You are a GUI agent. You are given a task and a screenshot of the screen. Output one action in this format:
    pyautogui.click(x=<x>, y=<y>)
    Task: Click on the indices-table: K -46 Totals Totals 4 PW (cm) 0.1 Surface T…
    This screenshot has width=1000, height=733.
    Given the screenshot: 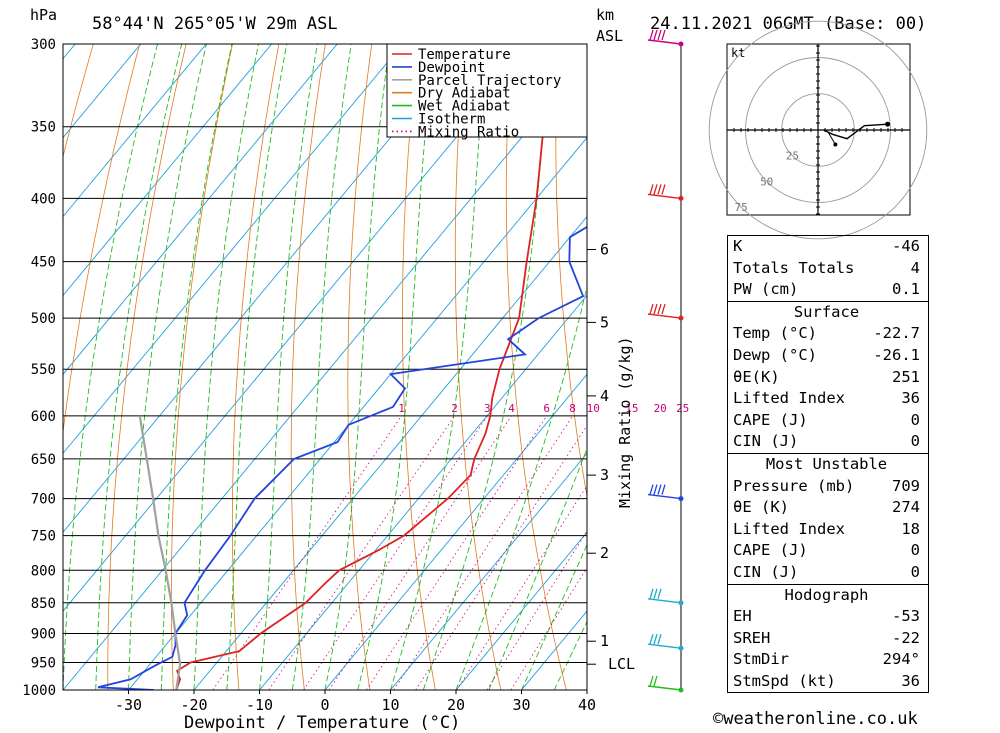 What is the action you would take?
    pyautogui.click(x=828, y=464)
    